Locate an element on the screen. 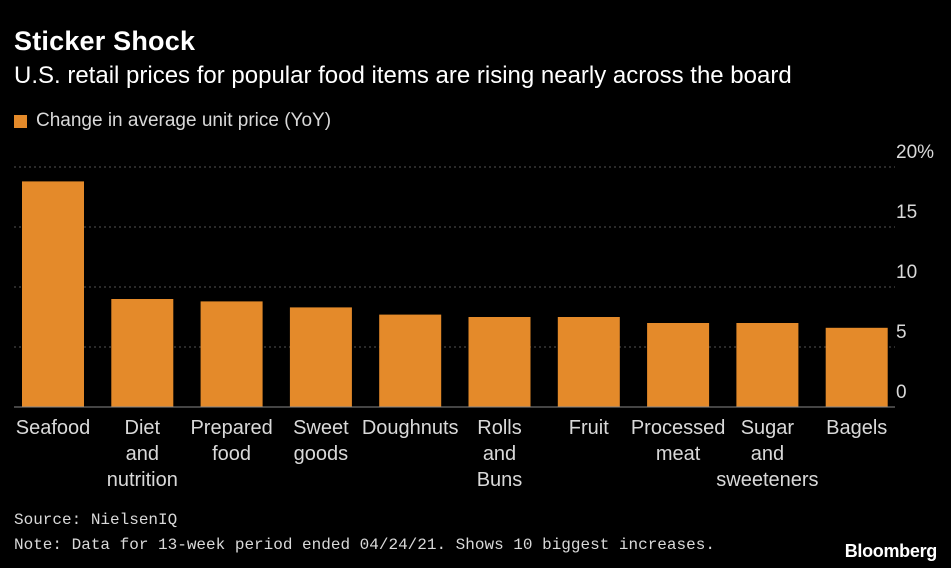 Image resolution: width=951 pixels, height=568 pixels. legend: Change in average unit price (YoY) is located at coordinates (172, 121).